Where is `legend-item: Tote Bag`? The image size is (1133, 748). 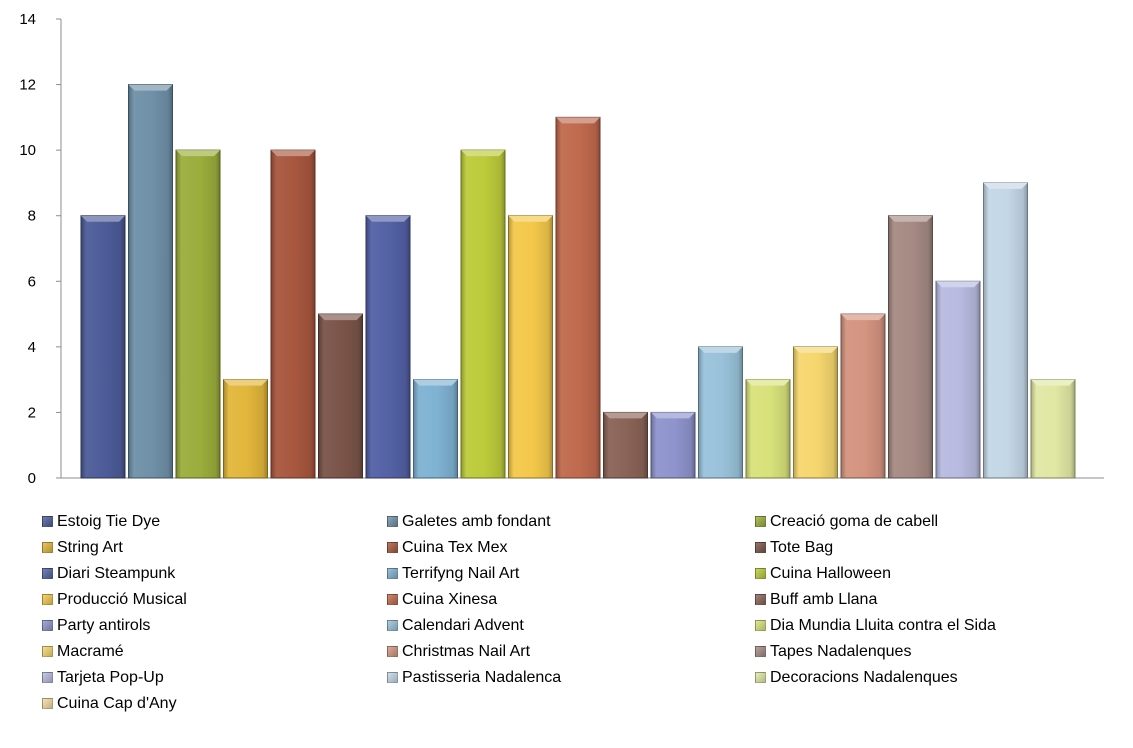
legend-item: Tote Bag is located at coordinates (935, 547).